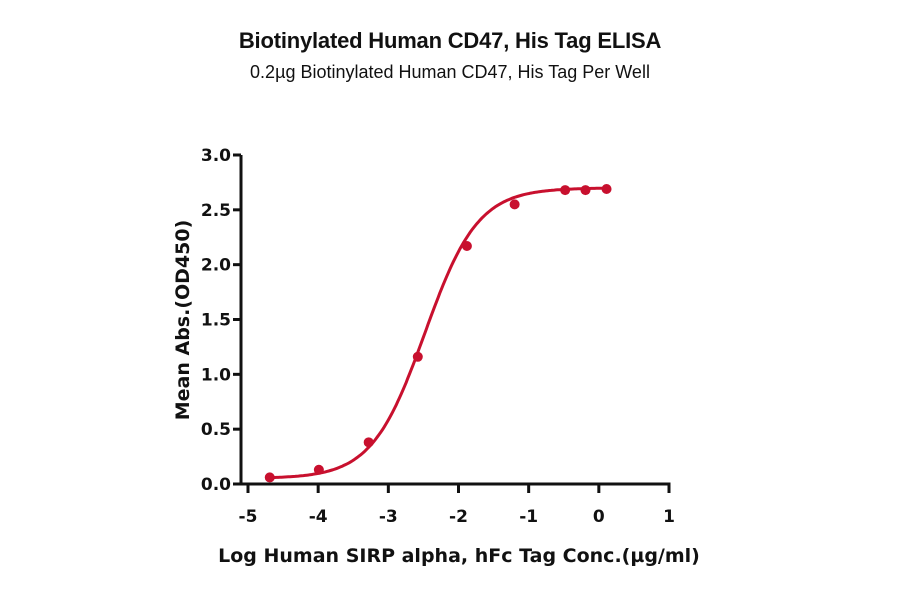  I want to click on x-tick-label: -3, so click(388, 517).